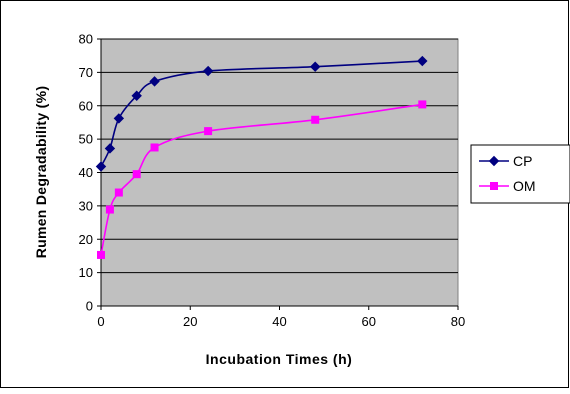  I want to click on y-tick-label: 80, so click(86, 39).